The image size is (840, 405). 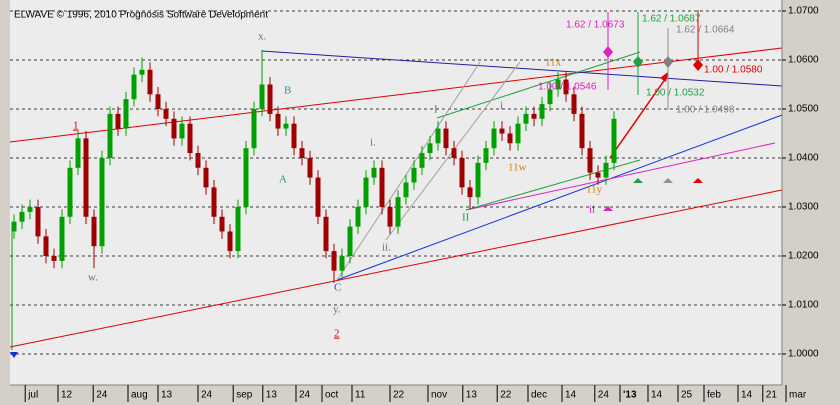 What do you see at coordinates (714, 395) in the screenshot?
I see `x-tick-label: feb` at bounding box center [714, 395].